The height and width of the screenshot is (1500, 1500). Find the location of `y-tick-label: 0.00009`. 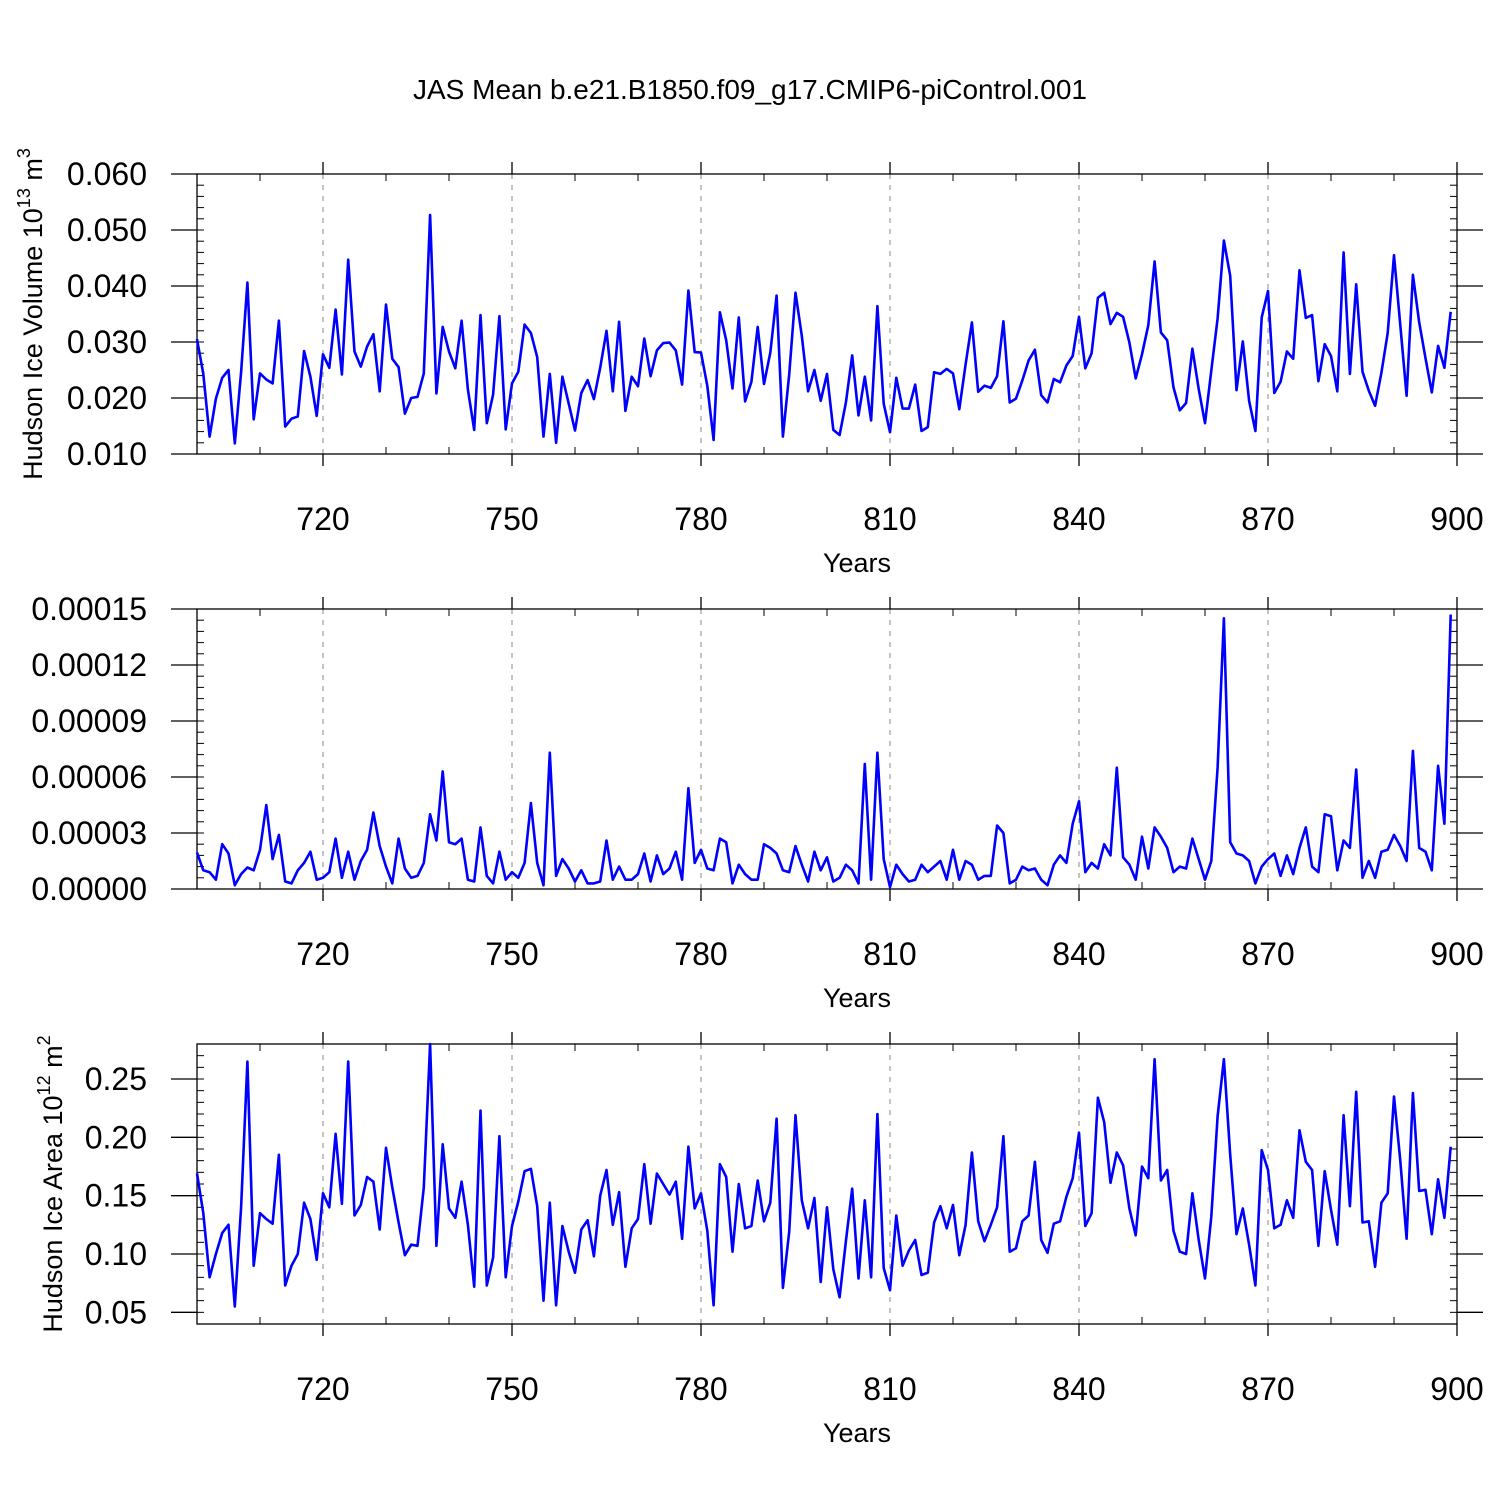

y-tick-label: 0.00009 is located at coordinates (89, 721).